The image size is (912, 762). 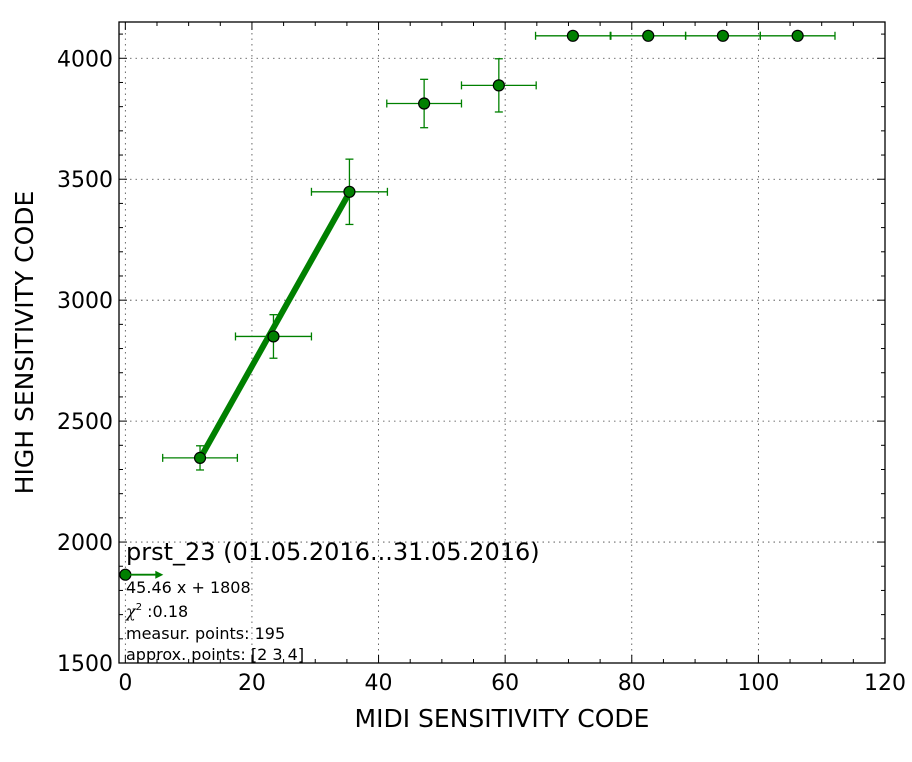 I want to click on approx-points-text: approx. points: [2 3 4], so click(x=215, y=654).